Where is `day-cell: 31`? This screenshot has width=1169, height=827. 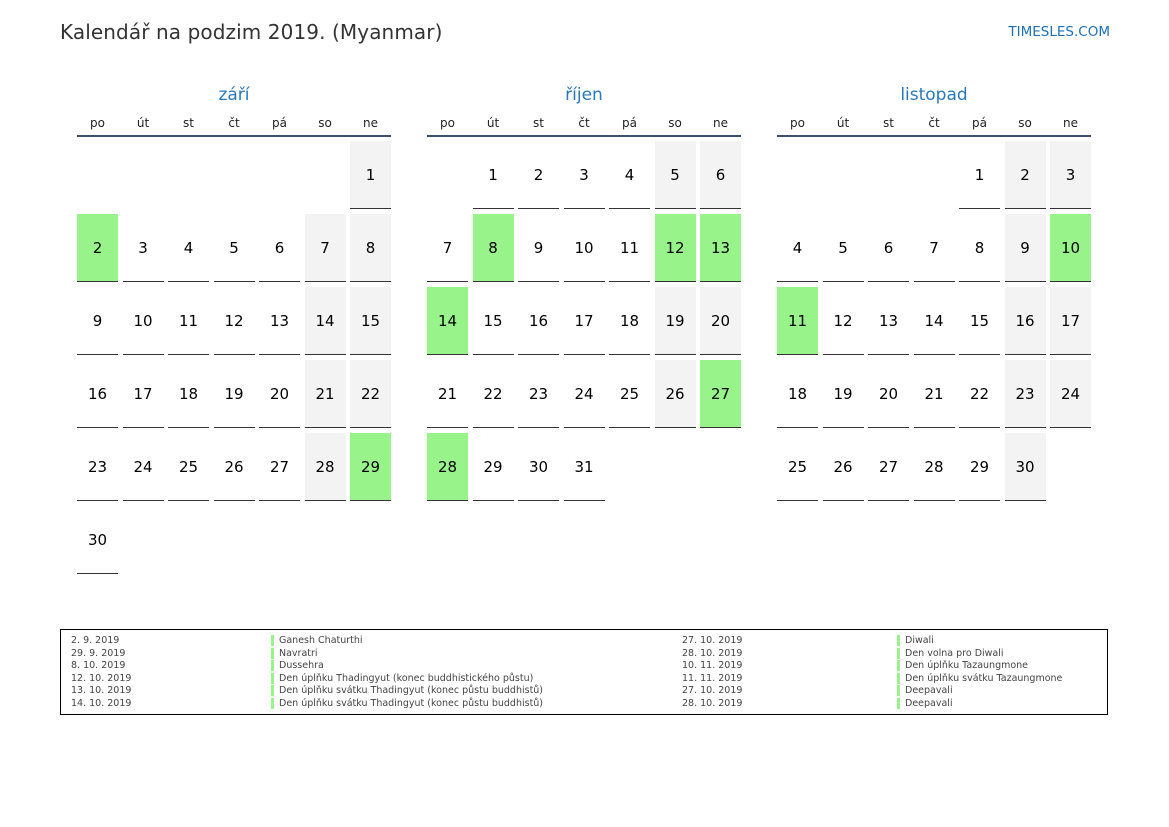 day-cell: 31 is located at coordinates (584, 467).